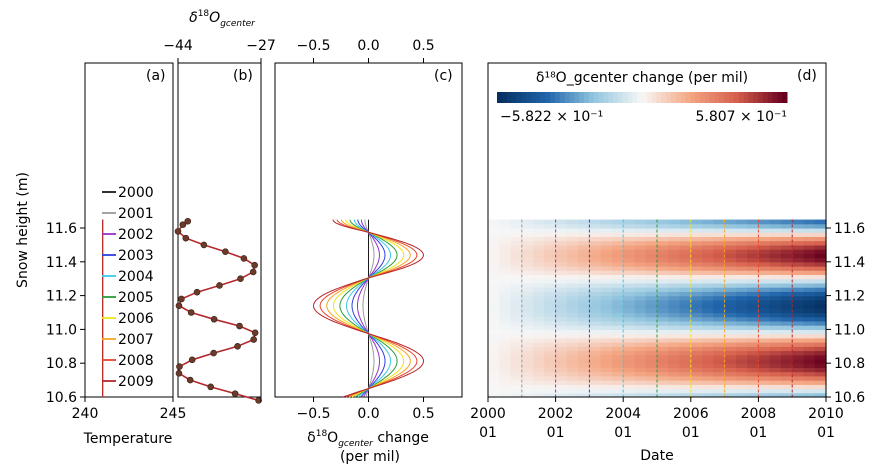 The height and width of the screenshot is (474, 877). I want to click on series-line-c-2008, so click(368, 308).